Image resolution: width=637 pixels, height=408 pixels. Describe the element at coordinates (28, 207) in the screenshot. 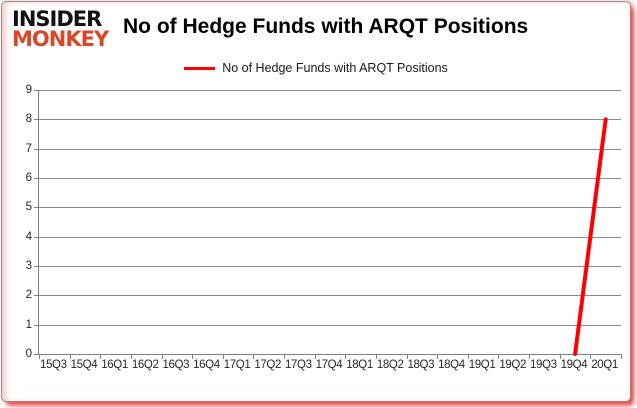

I see `y-tick-label: 5` at that location.